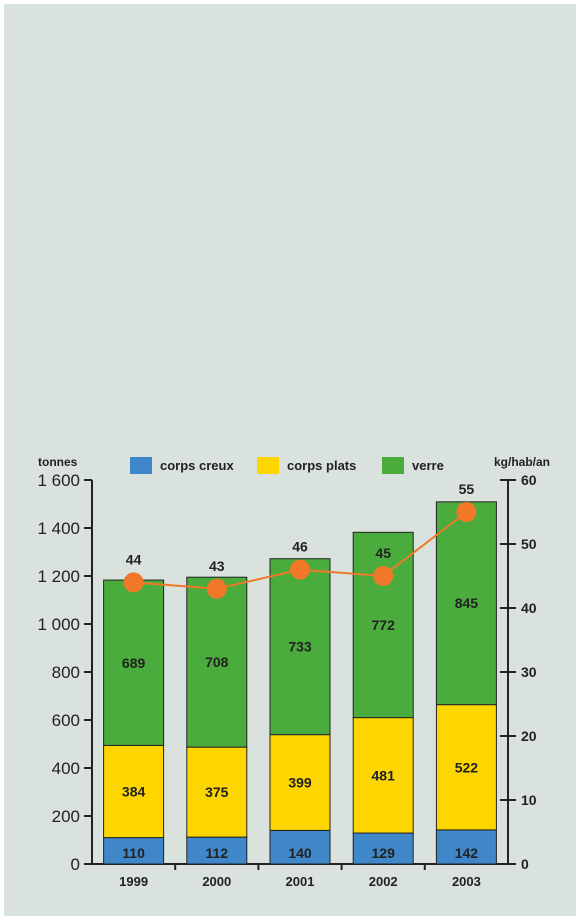 The image size is (581, 921). I want to click on y-left-tick-label: 0, so click(75, 864).